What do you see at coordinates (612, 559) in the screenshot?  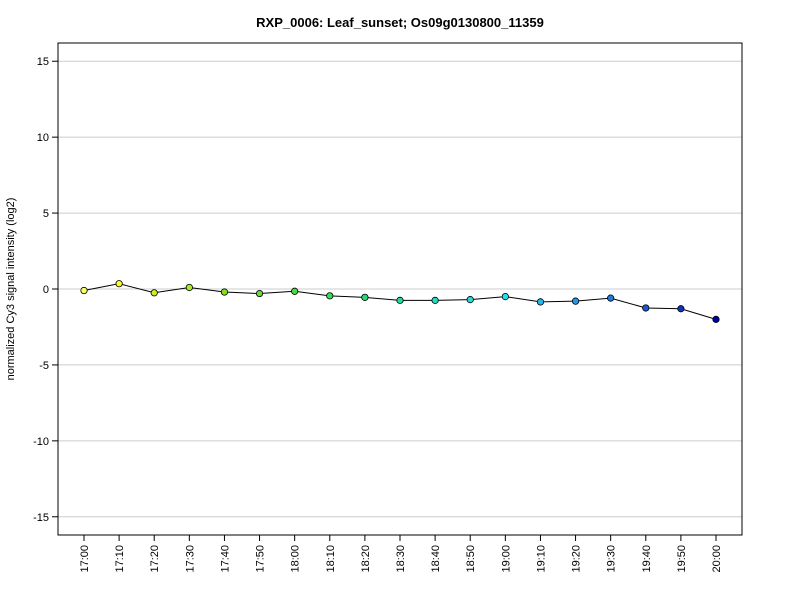 I see `x-tick-label: 19:30` at bounding box center [612, 559].